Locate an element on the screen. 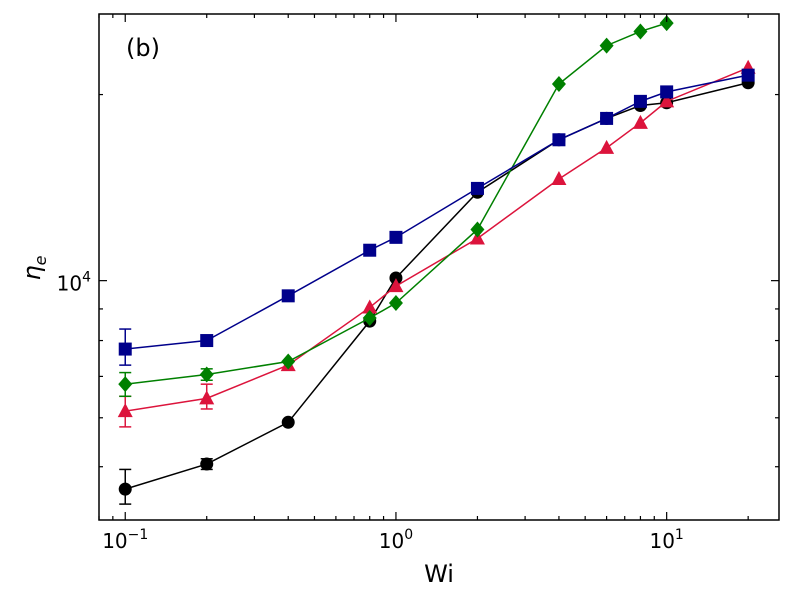 This screenshot has width=792, height=600. x-tick-label-exp: −1 is located at coordinates (138, 535).